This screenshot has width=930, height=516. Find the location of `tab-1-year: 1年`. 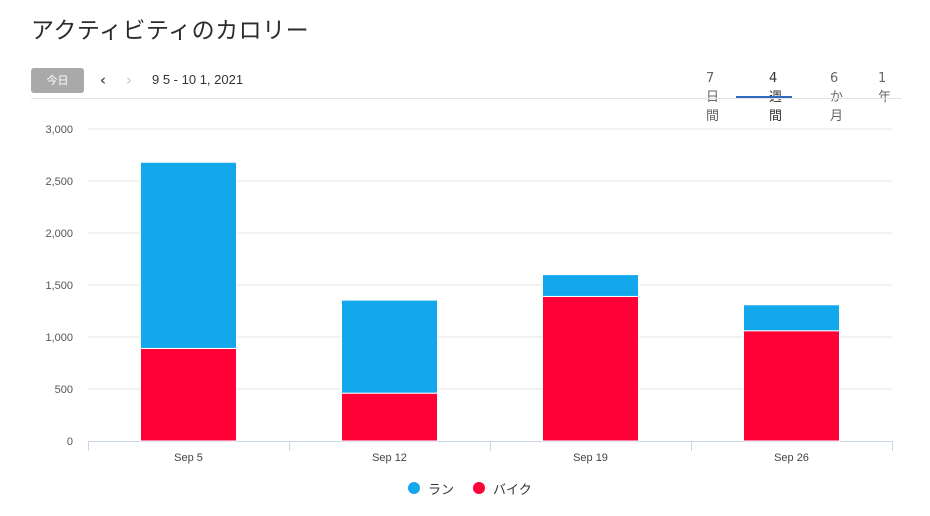

tab-1-year: 1年 is located at coordinates (885, 88).